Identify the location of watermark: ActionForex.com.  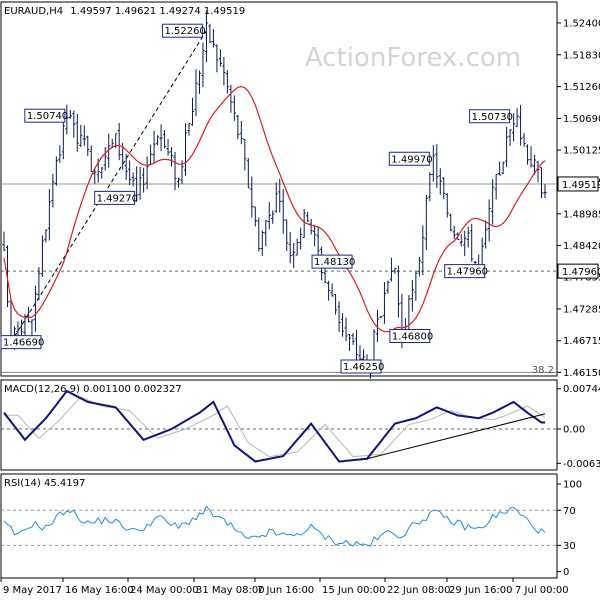
(413, 58).